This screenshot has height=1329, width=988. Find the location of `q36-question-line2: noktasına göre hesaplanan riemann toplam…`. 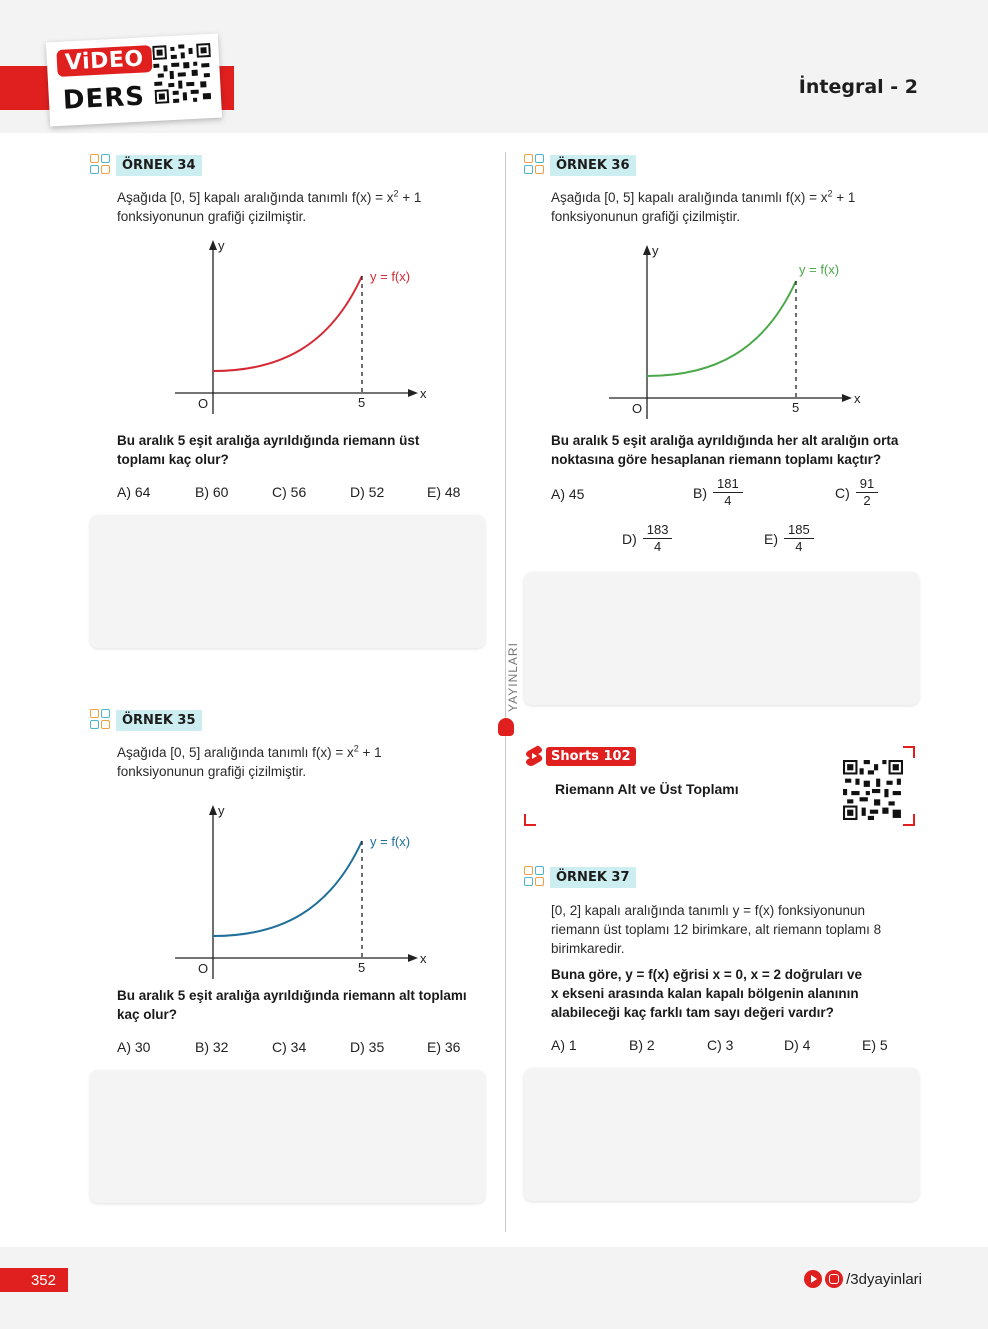

q36-question-line2: noktasına göre hesaplanan riemann toplam… is located at coordinates (716, 459).